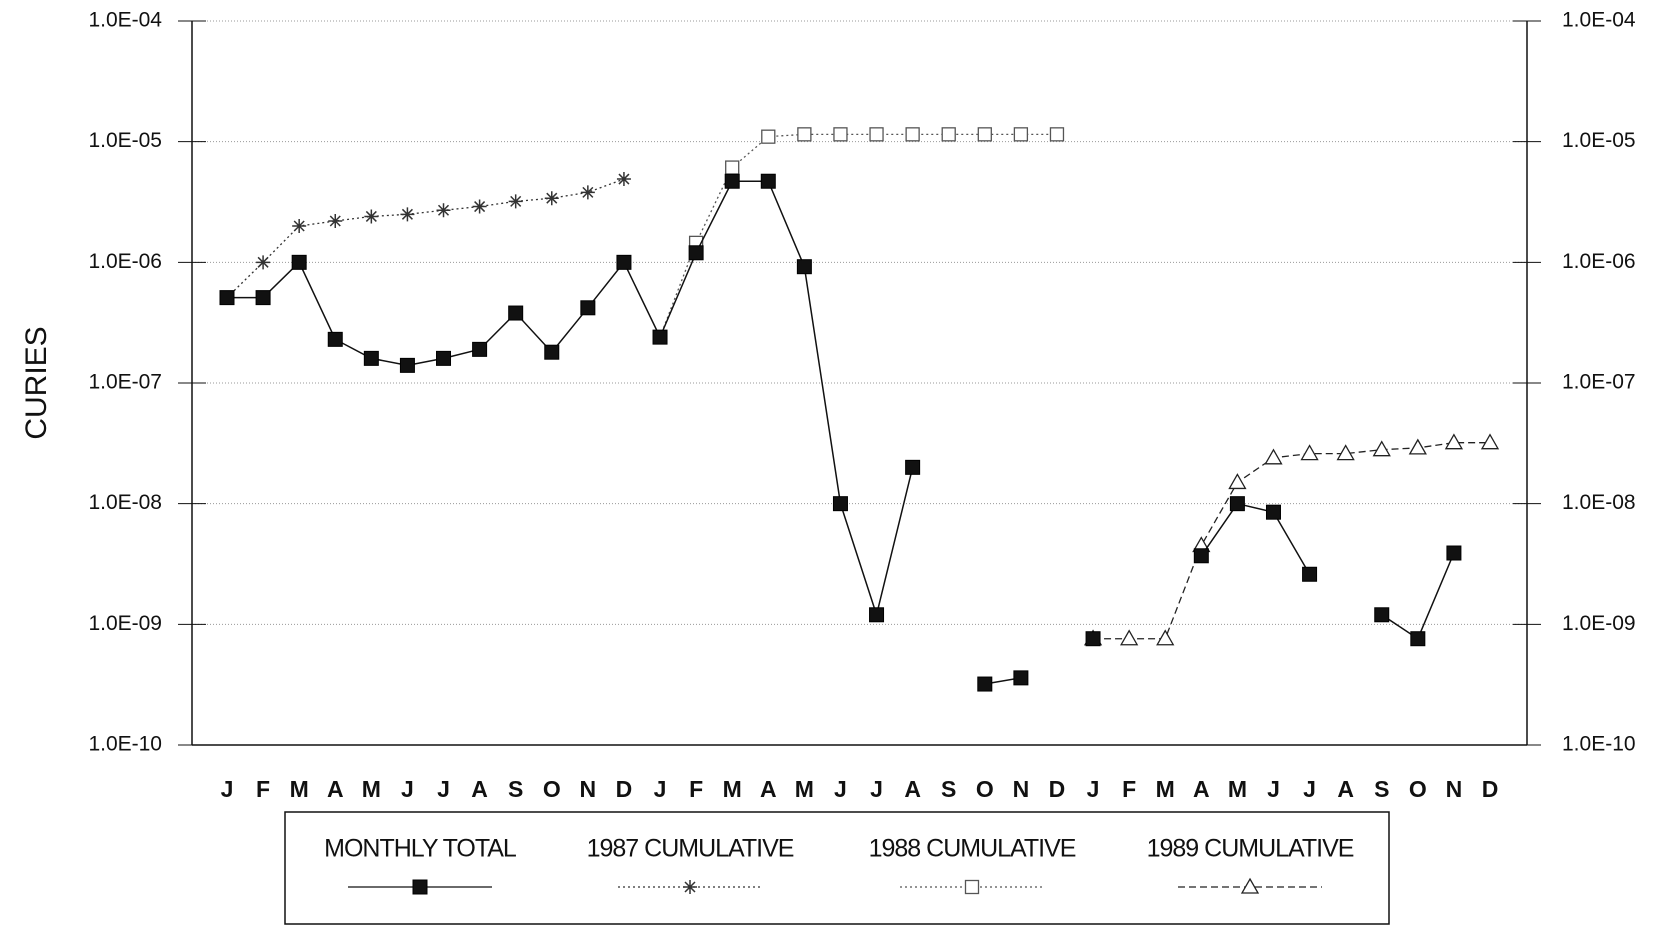 The height and width of the screenshot is (925, 1675). What do you see at coordinates (1599, 744) in the screenshot?
I see `y2-tick-label: 1.0E-10` at bounding box center [1599, 744].